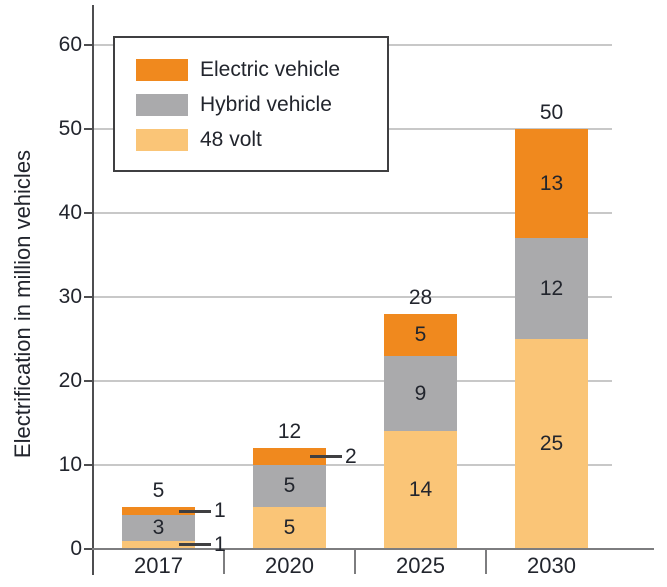 Image resolution: width=667 pixels, height=587 pixels. What do you see at coordinates (158, 490) in the screenshot?
I see `bar-total-label: 5` at bounding box center [158, 490].